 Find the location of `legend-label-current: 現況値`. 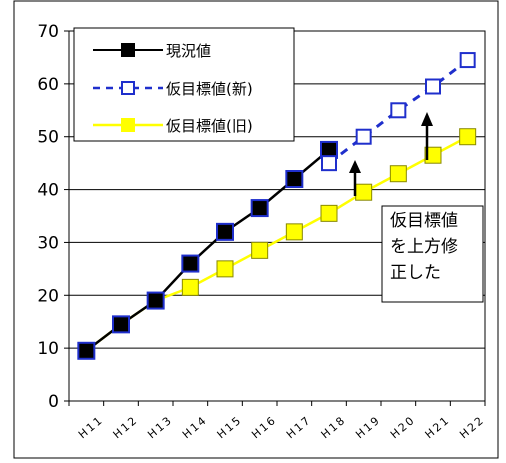

legend-label-current: 現況値 is located at coordinates (188, 51).